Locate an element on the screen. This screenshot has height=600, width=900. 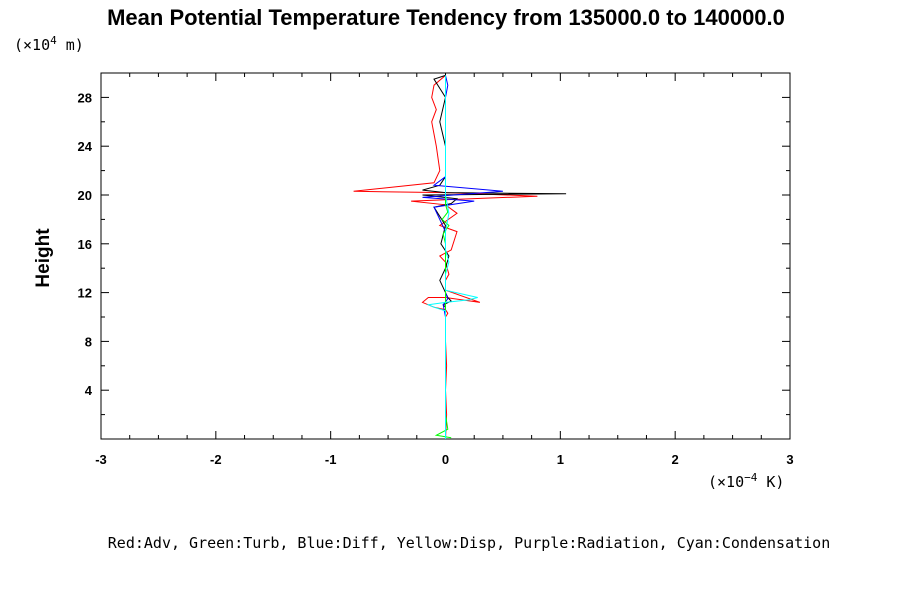
y-tick-label: 8 is located at coordinates (88, 341).